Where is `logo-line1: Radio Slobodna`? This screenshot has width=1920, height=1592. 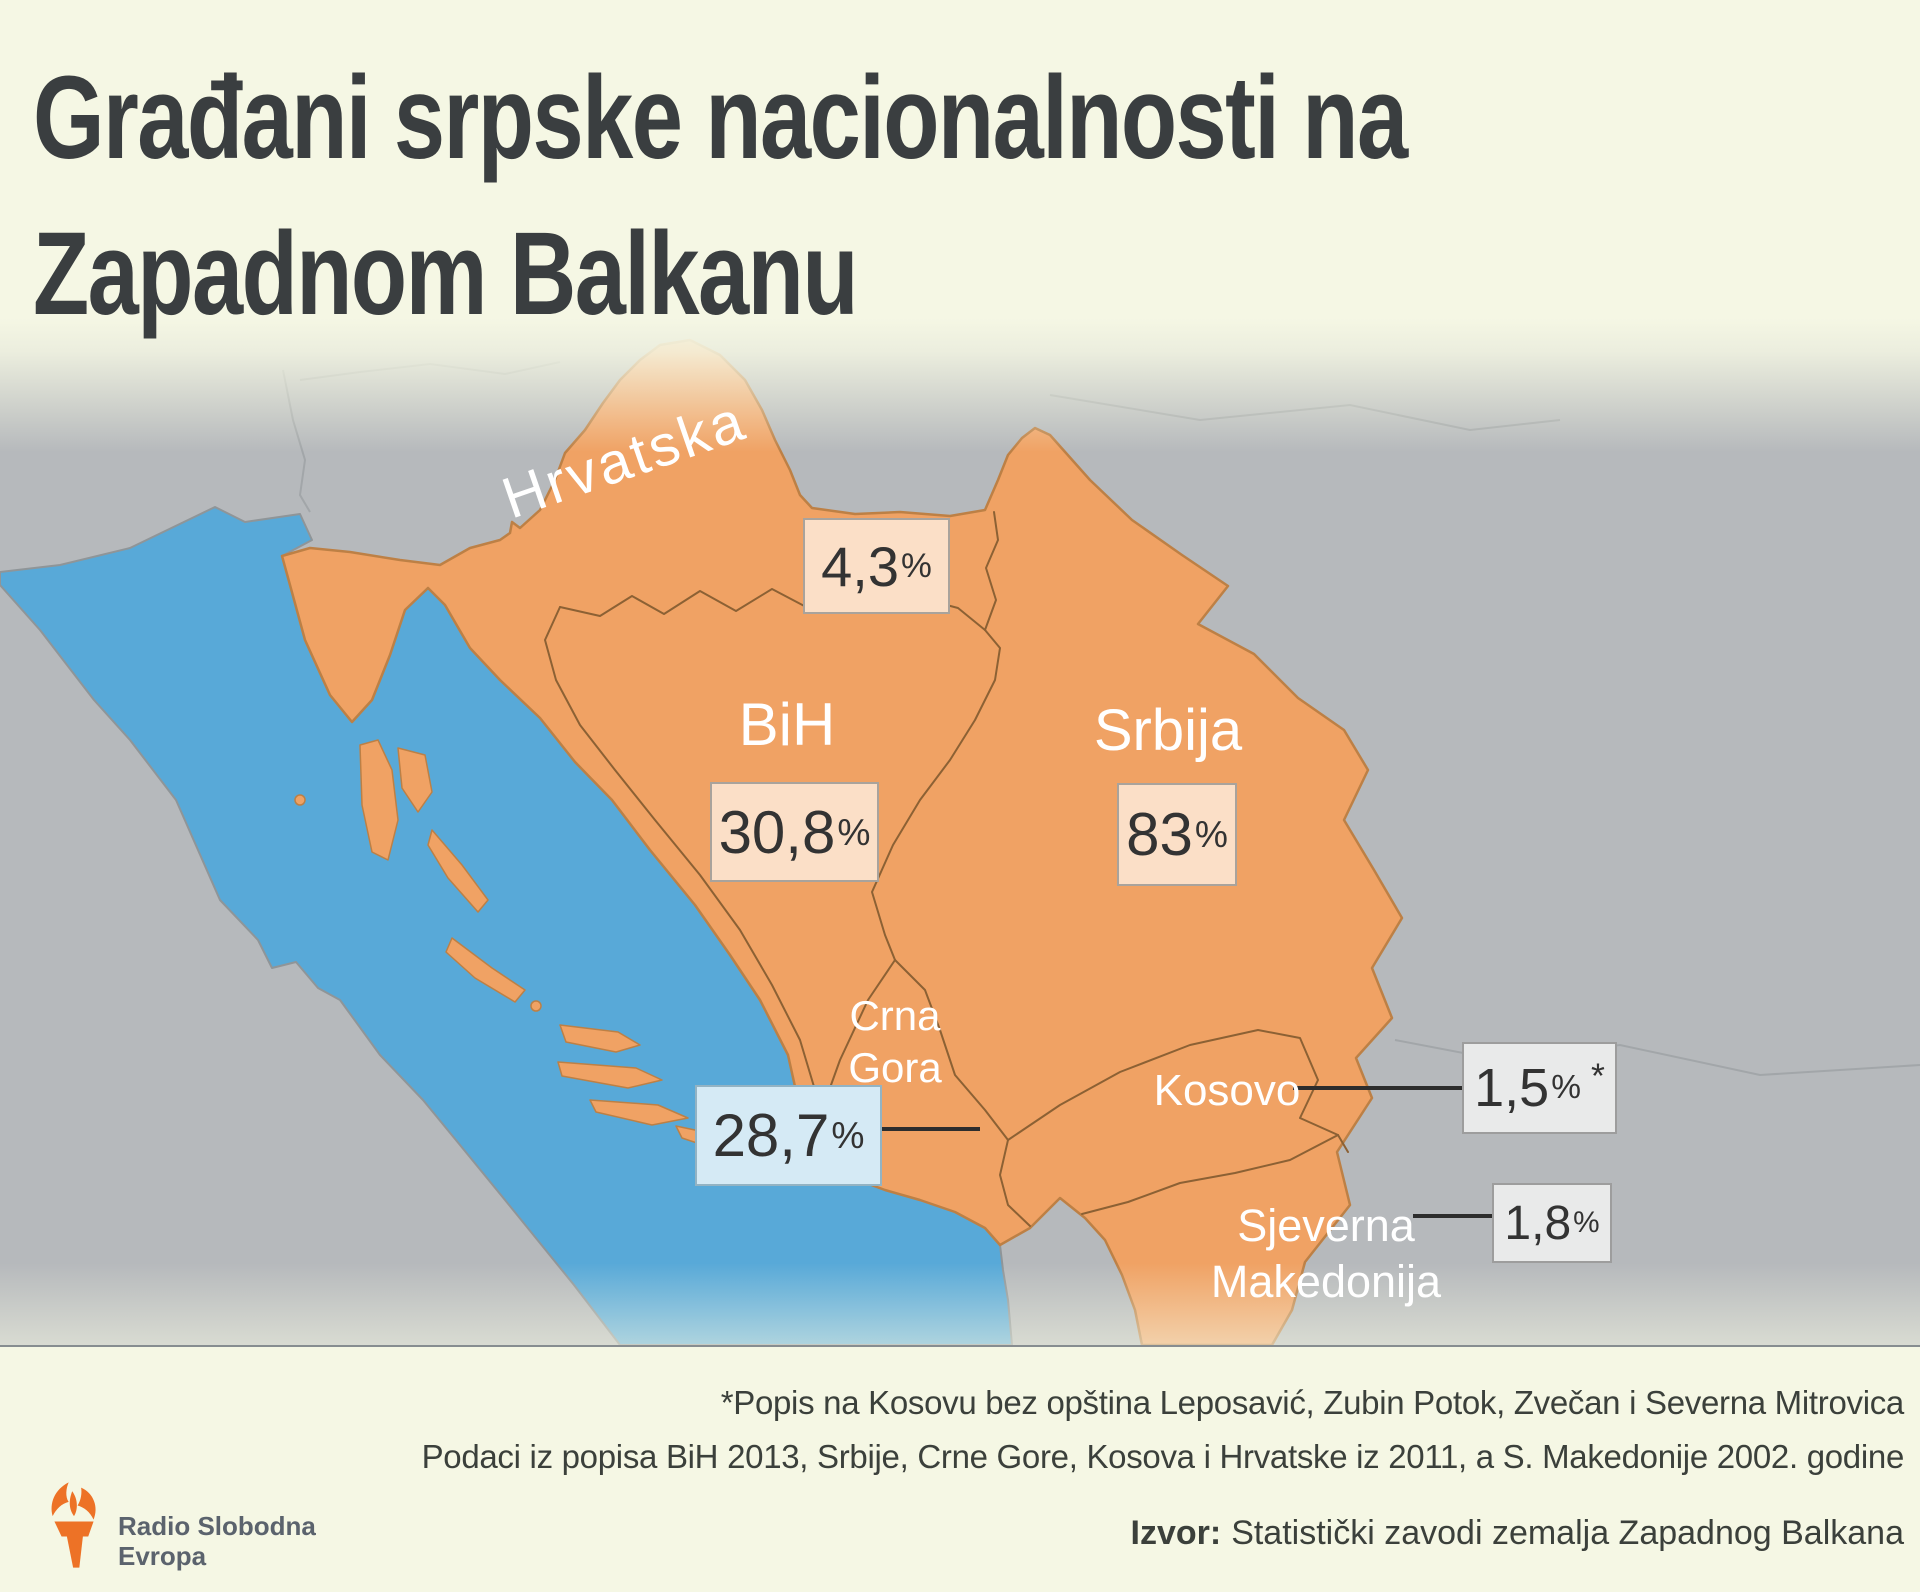
logo-line1: Radio Slobodna is located at coordinates (217, 1526).